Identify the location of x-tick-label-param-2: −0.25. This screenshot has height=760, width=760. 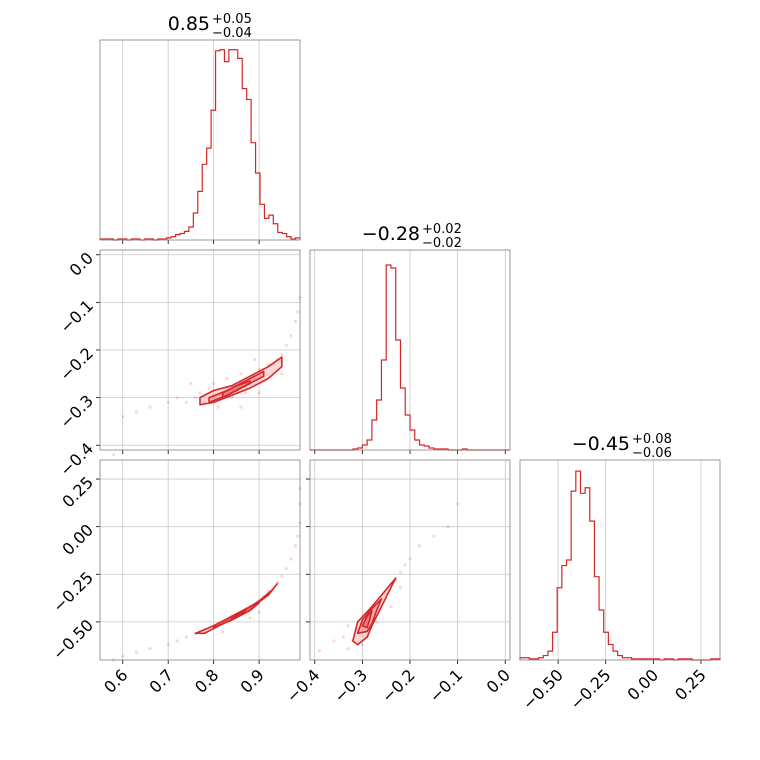
(590, 689).